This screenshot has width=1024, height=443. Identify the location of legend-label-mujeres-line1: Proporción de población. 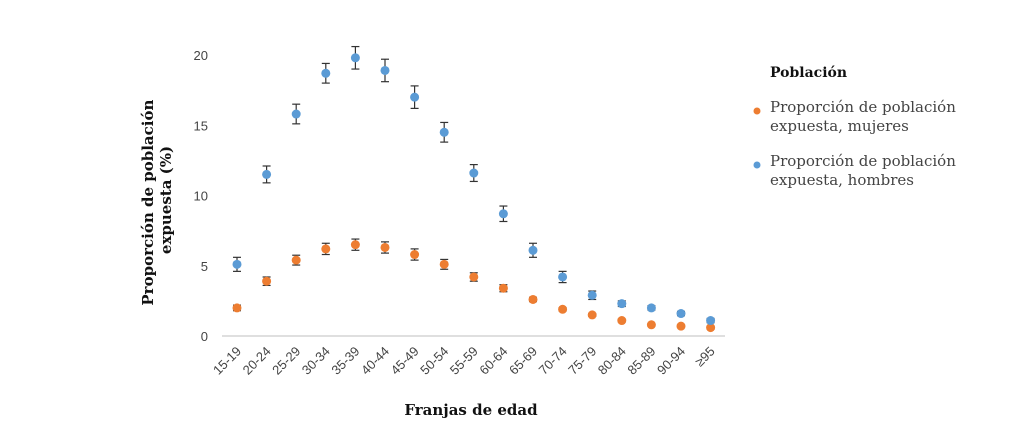
(863, 107).